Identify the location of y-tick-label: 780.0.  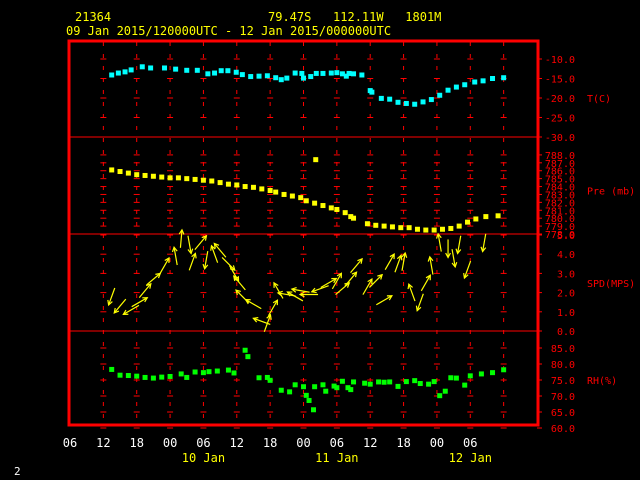
(560, 219).